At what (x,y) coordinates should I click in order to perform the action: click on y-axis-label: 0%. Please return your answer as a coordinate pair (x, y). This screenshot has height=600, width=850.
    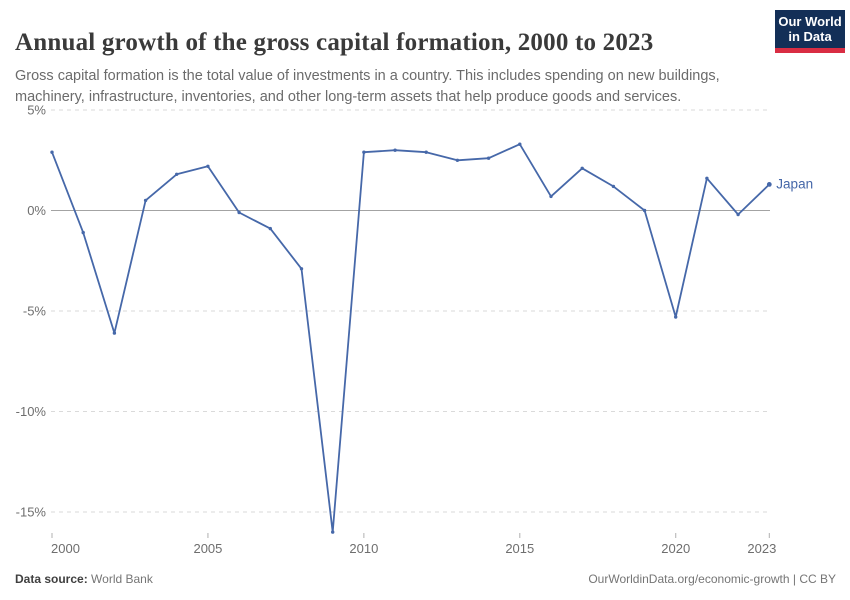
    Looking at the image, I should click on (36, 210).